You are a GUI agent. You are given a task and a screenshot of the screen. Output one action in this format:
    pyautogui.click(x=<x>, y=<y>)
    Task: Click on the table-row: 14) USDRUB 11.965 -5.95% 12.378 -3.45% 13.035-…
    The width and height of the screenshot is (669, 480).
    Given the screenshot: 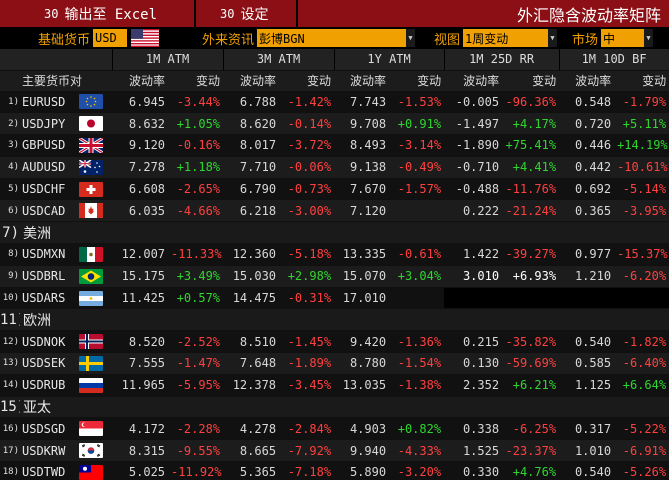 What is the action you would take?
    pyautogui.click(x=334, y=385)
    